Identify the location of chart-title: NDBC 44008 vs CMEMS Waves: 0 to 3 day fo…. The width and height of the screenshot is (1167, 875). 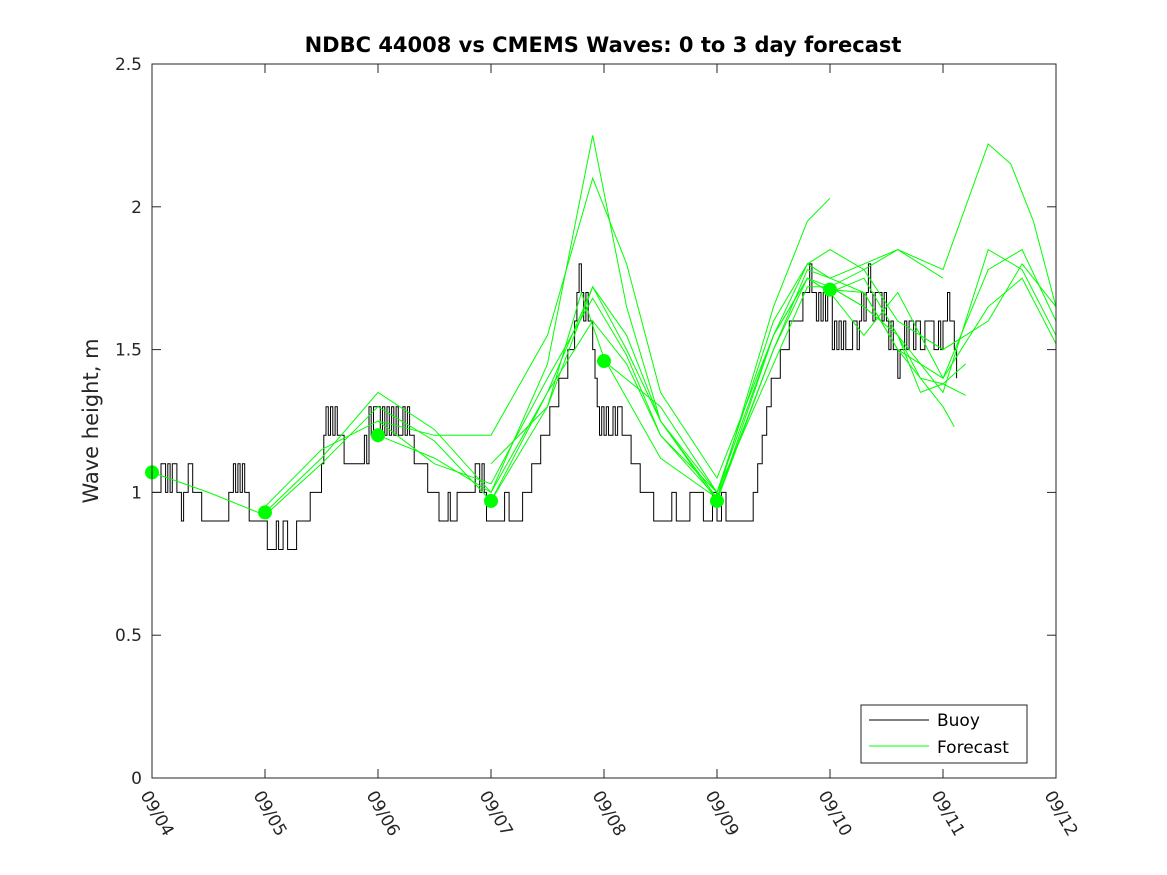
(603, 45).